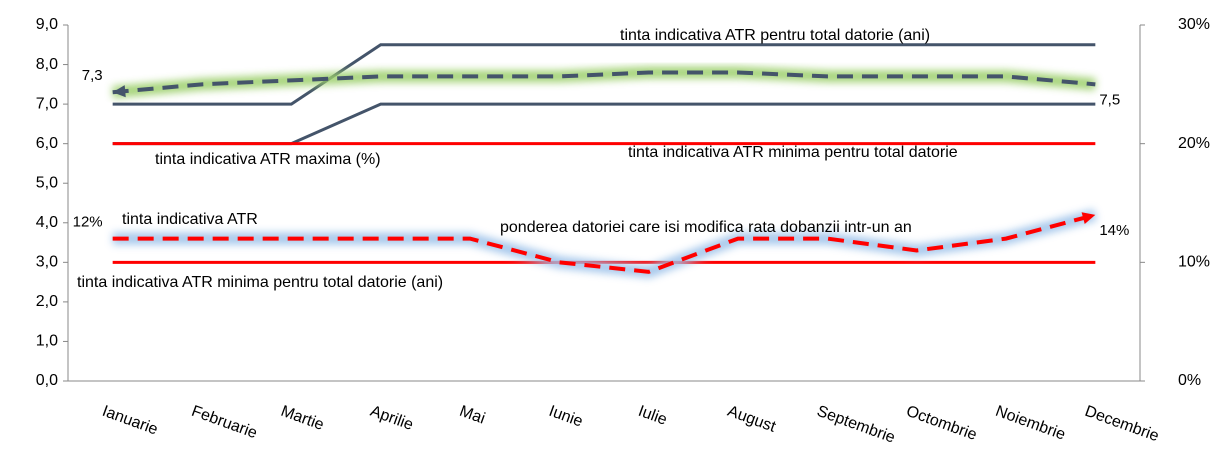  What do you see at coordinates (47, 24) in the screenshot?
I see `y-tick-label: 9,0` at bounding box center [47, 24].